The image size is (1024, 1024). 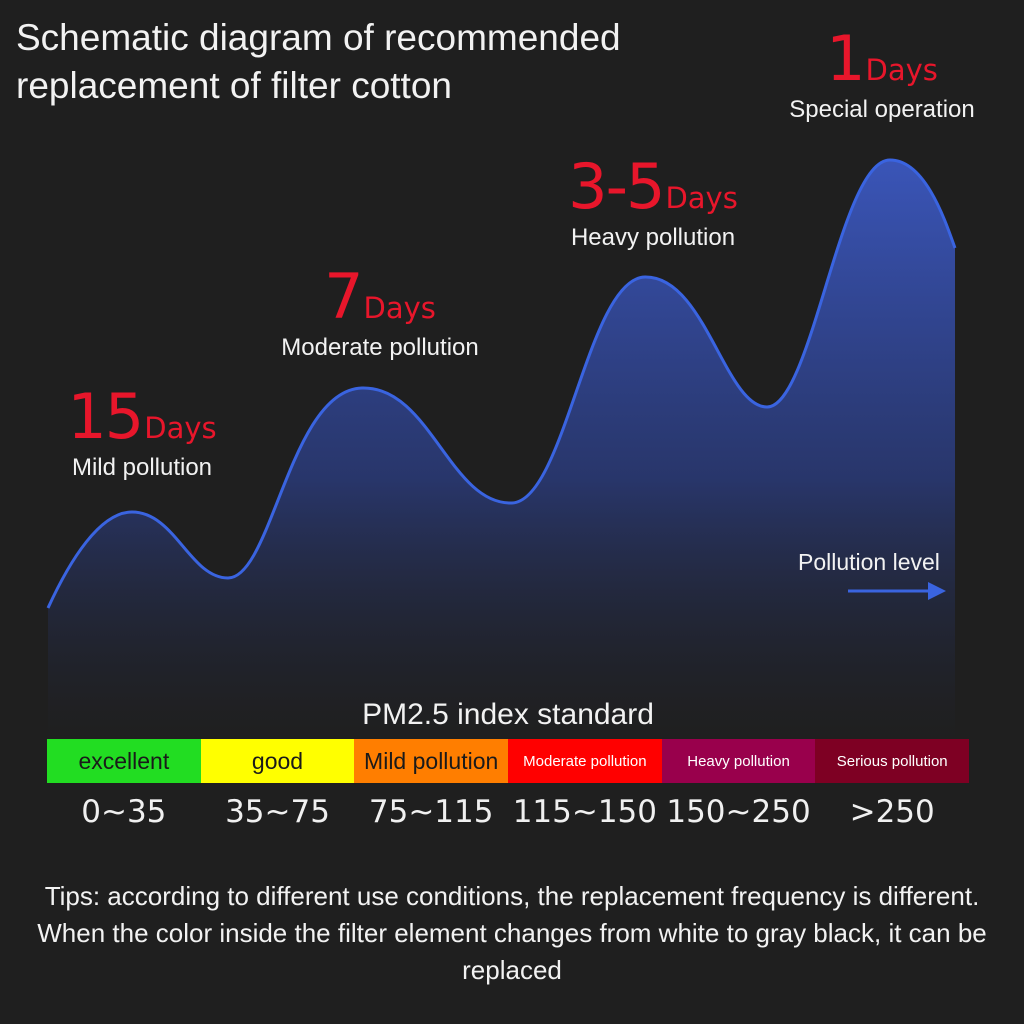 What do you see at coordinates (585, 812) in the screenshot?
I see `range-label: 115~150` at bounding box center [585, 812].